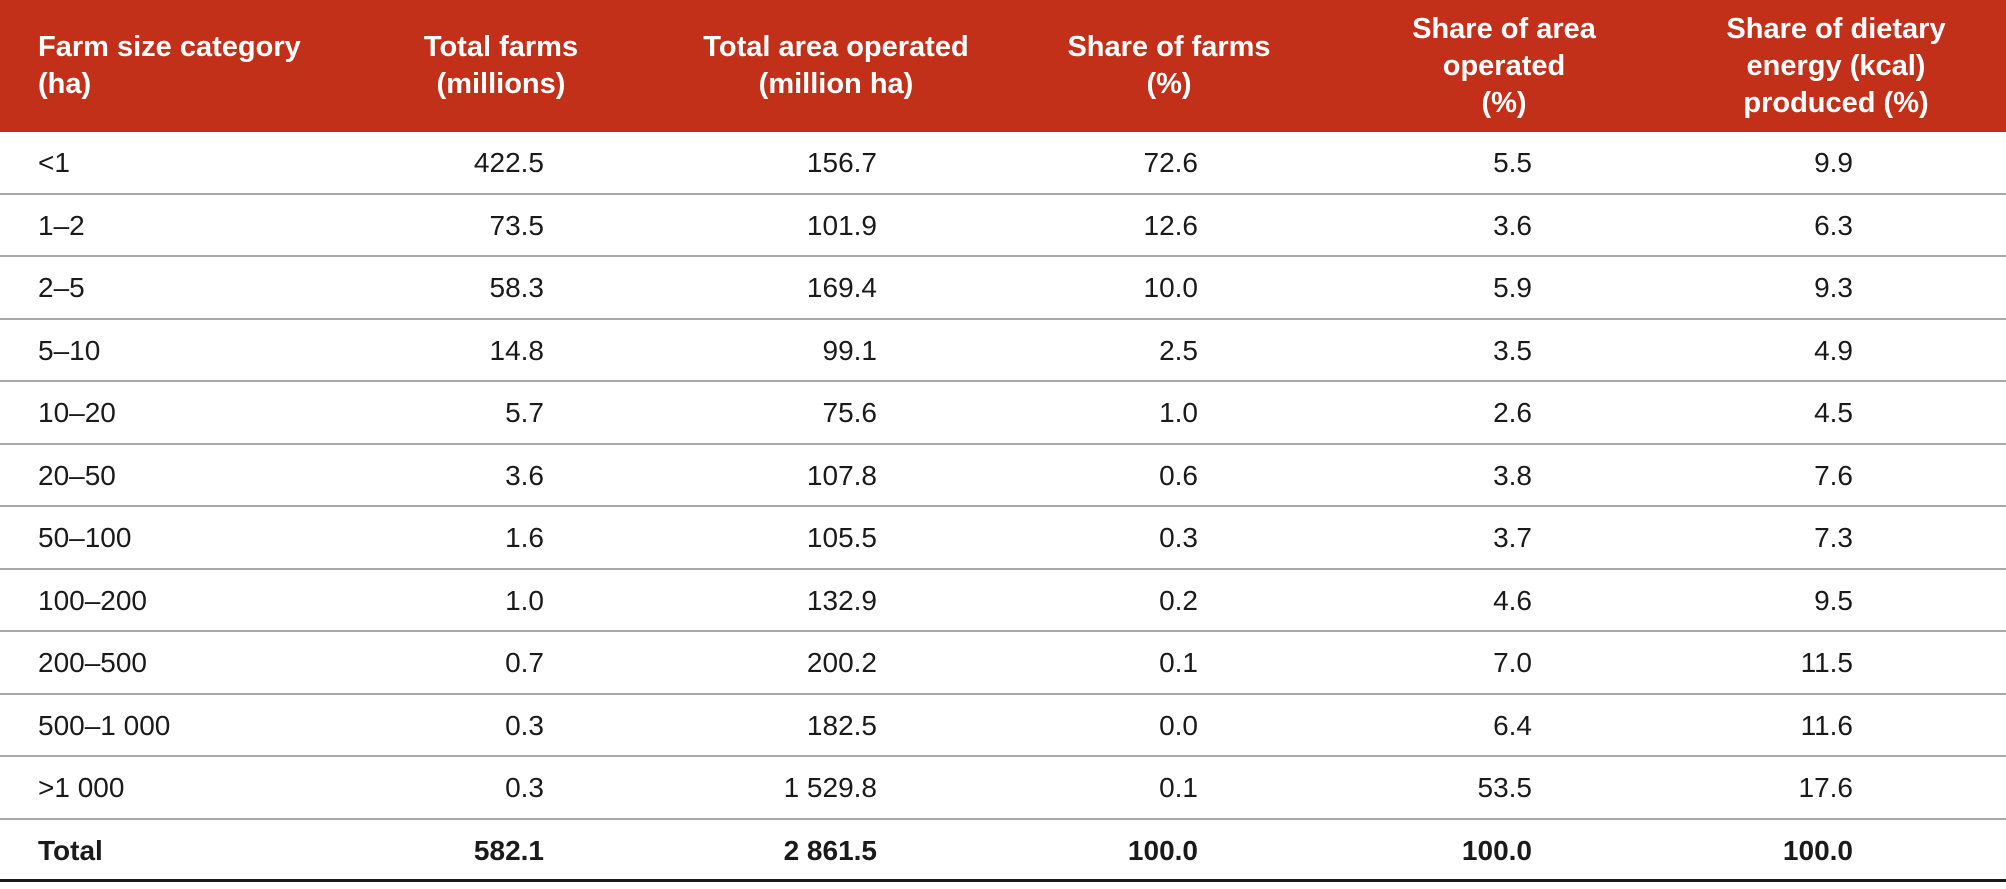 The height and width of the screenshot is (889, 2006). What do you see at coordinates (501, 47) in the screenshot?
I see `header-text: Total farms` at bounding box center [501, 47].